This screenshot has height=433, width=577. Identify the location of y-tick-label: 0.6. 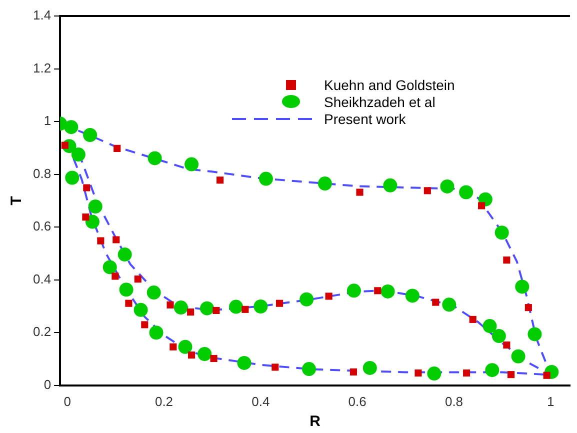
(42, 226).